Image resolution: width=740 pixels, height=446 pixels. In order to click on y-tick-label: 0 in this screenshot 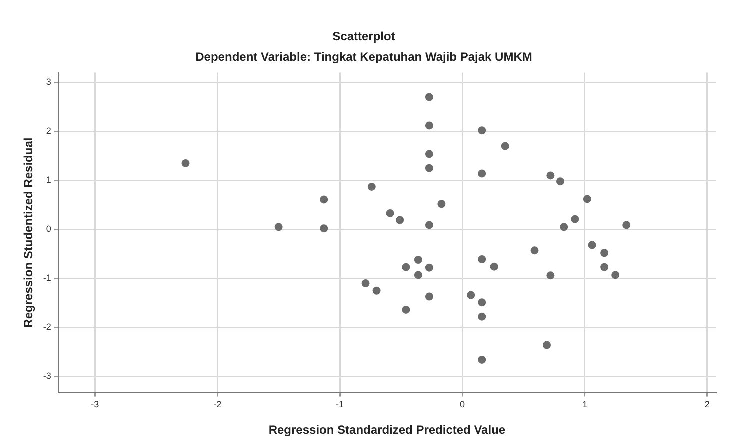, I will do `click(49, 229)`.